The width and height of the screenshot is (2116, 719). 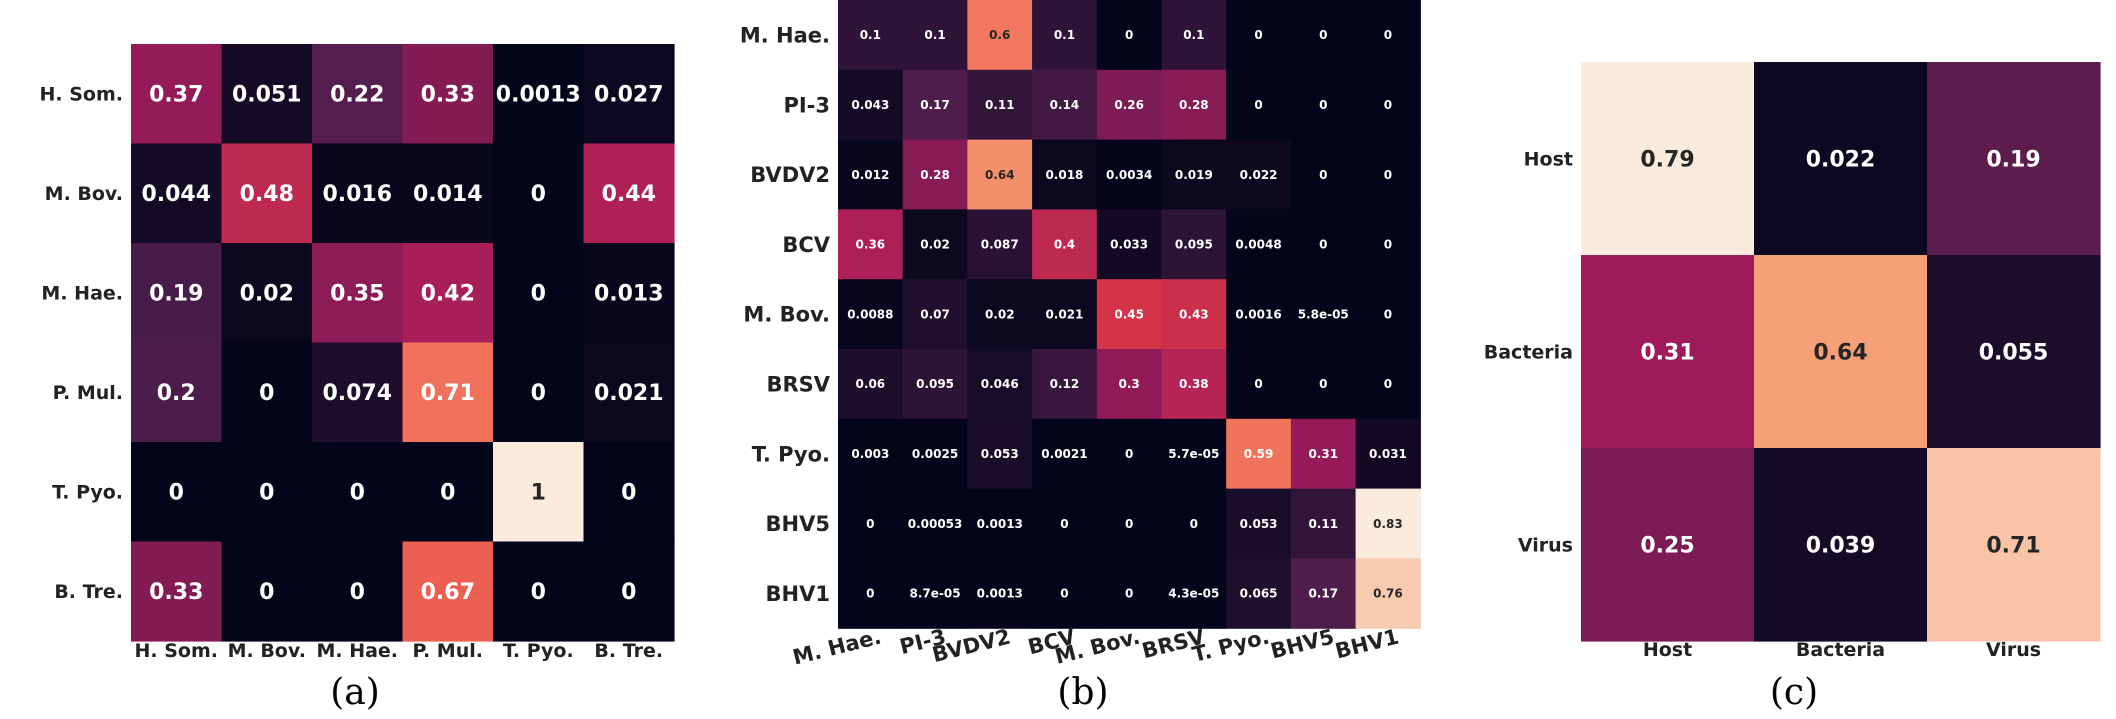 I want to click on cell-value-label: 0.44, so click(x=629, y=194).